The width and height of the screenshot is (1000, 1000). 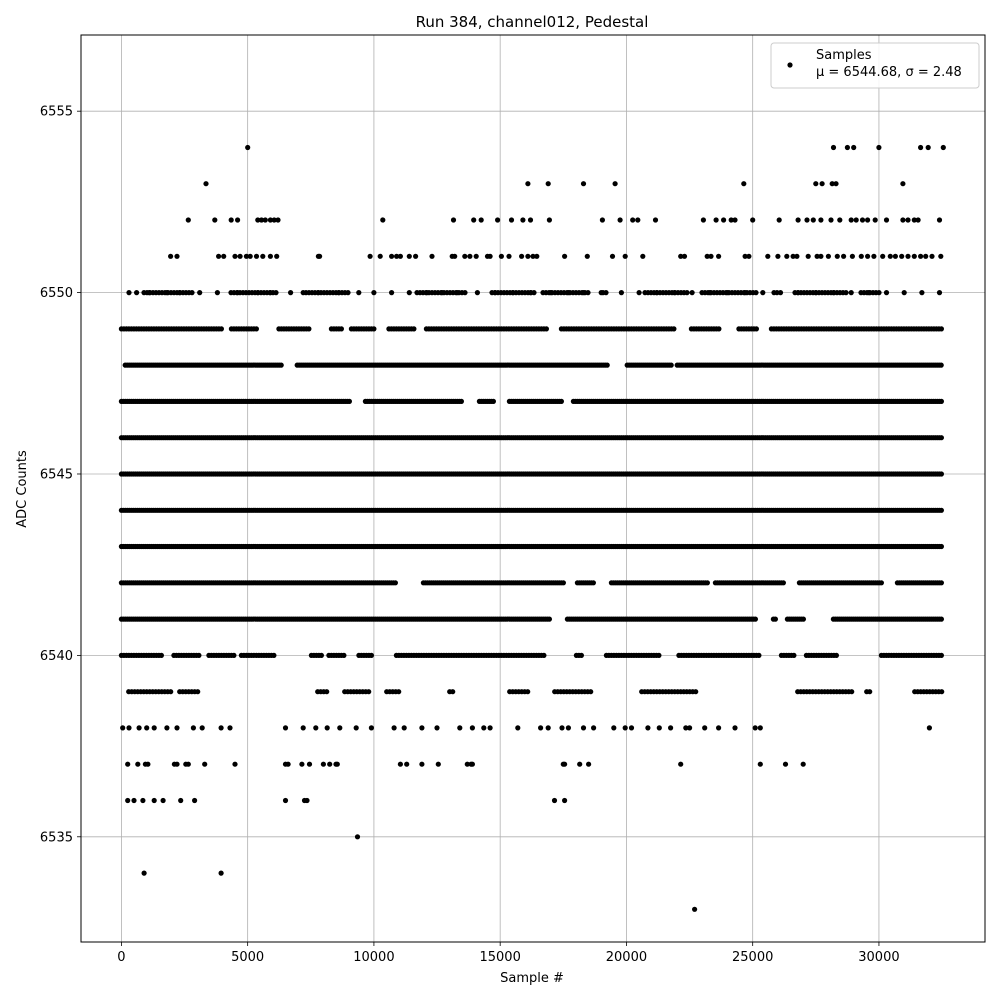 What do you see at coordinates (121, 957) in the screenshot?
I see `x-tick-label: 0` at bounding box center [121, 957].